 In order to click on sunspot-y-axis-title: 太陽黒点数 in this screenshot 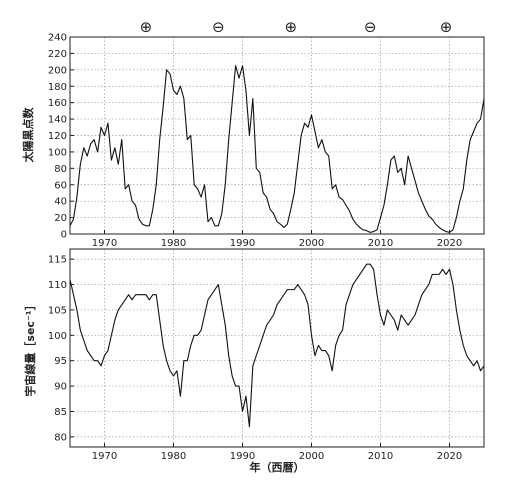, I will do `click(28, 135)`.